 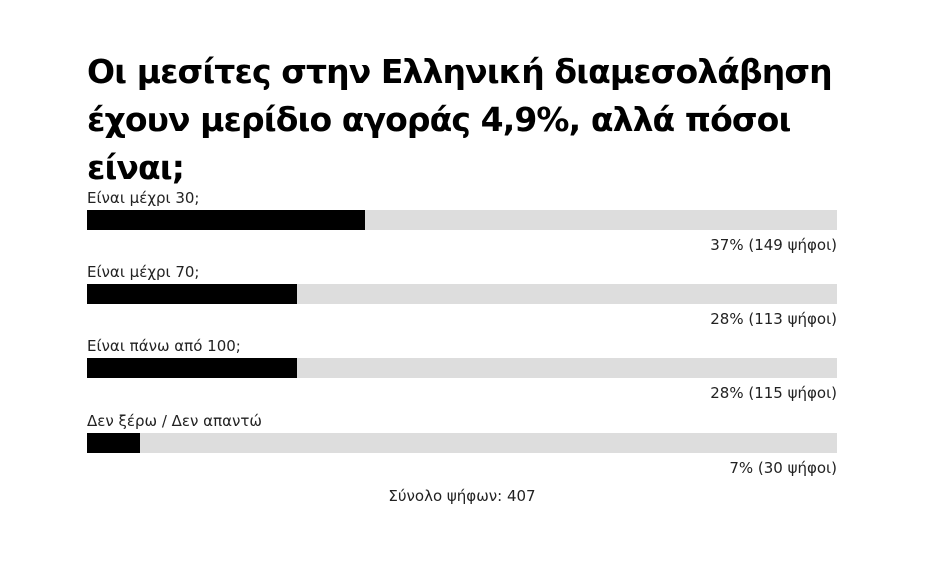 I want to click on poll-option-up-to-30: Είναι μέχρι 30; 37% (149 ψήφοι), so click(x=462, y=223).